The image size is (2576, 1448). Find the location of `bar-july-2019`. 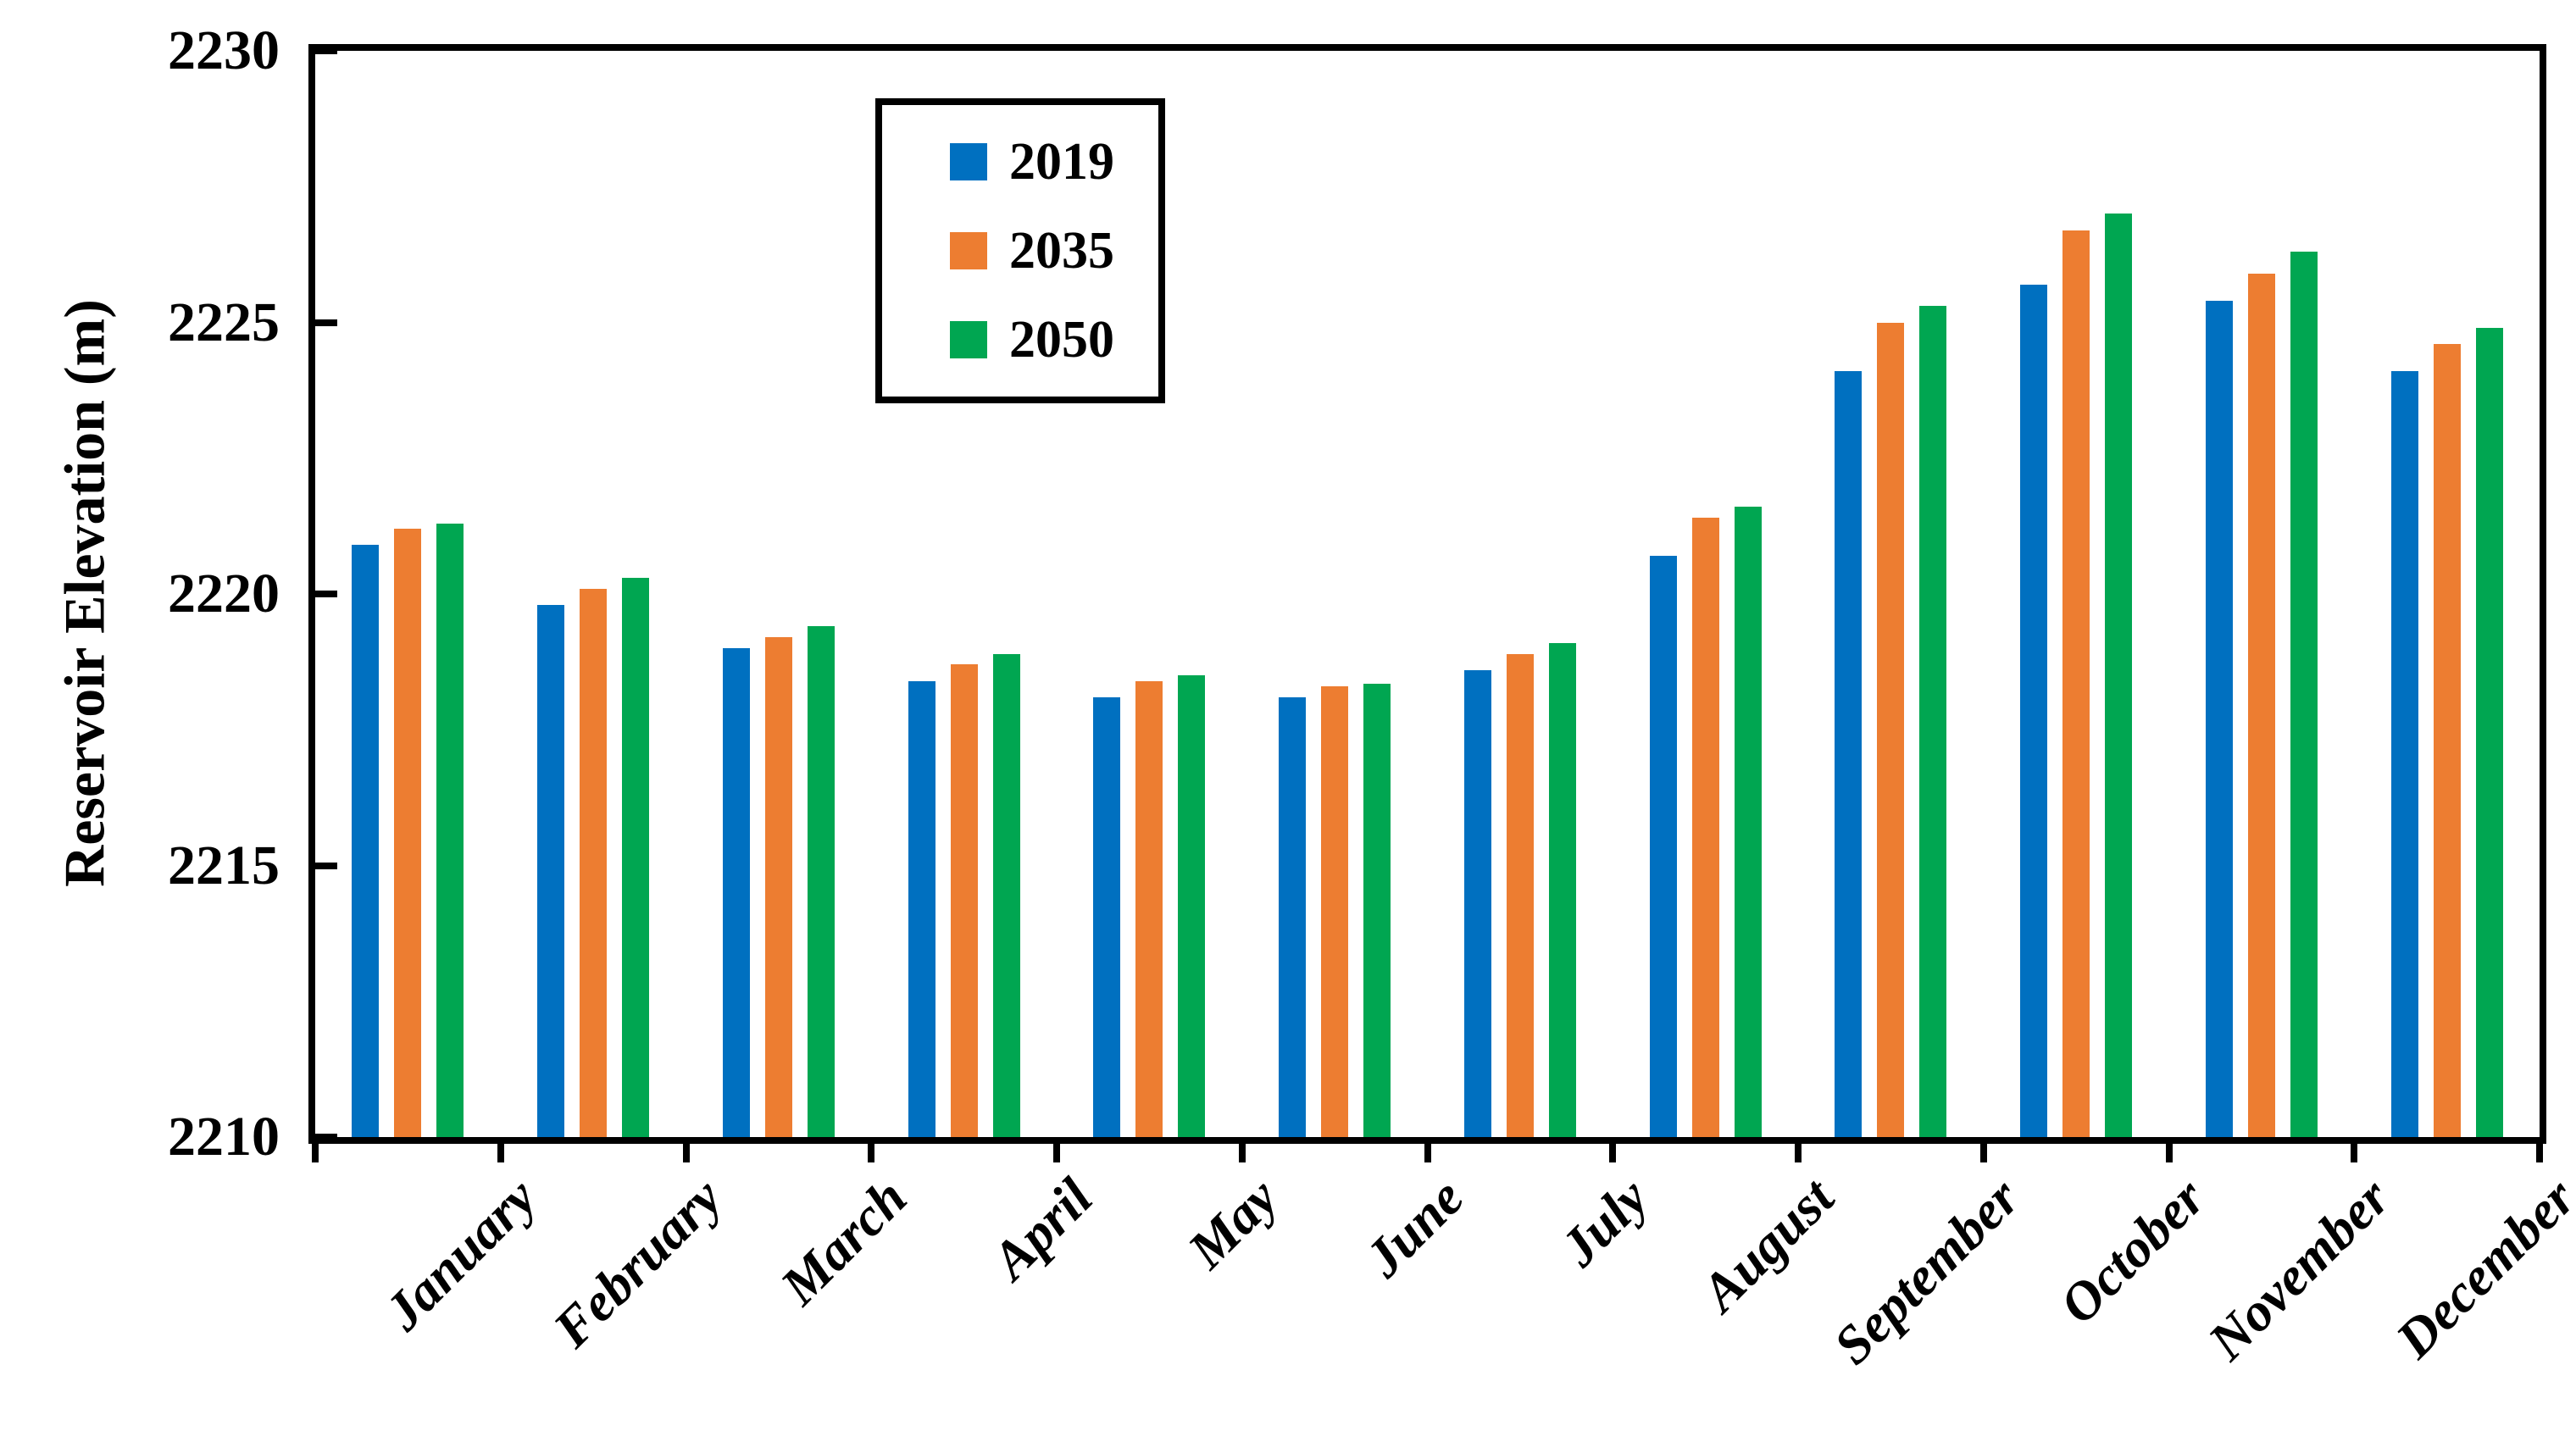

bar-july-2019 is located at coordinates (1477, 903).